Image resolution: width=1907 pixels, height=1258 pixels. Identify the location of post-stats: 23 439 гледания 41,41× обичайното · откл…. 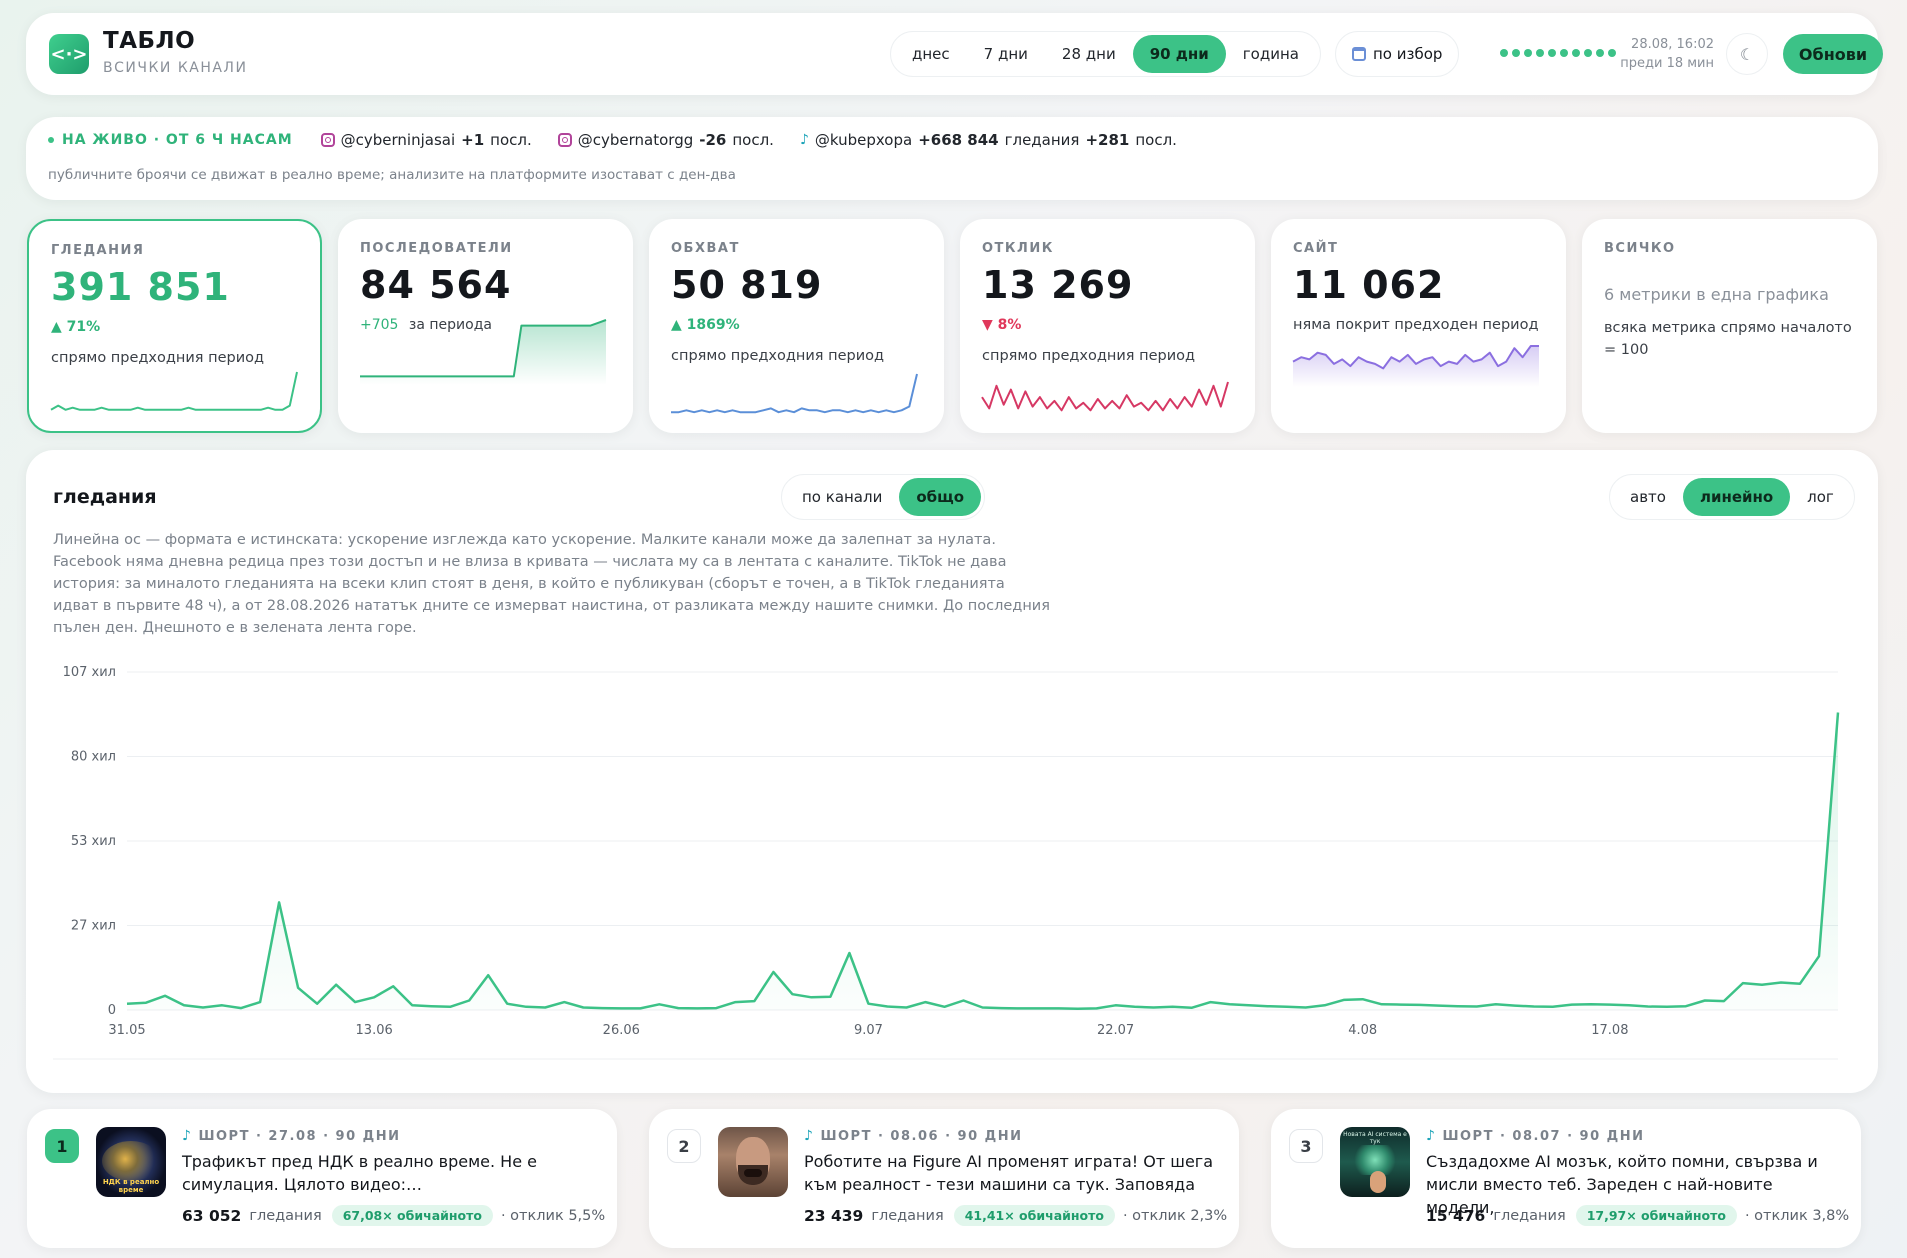
(1016, 1215).